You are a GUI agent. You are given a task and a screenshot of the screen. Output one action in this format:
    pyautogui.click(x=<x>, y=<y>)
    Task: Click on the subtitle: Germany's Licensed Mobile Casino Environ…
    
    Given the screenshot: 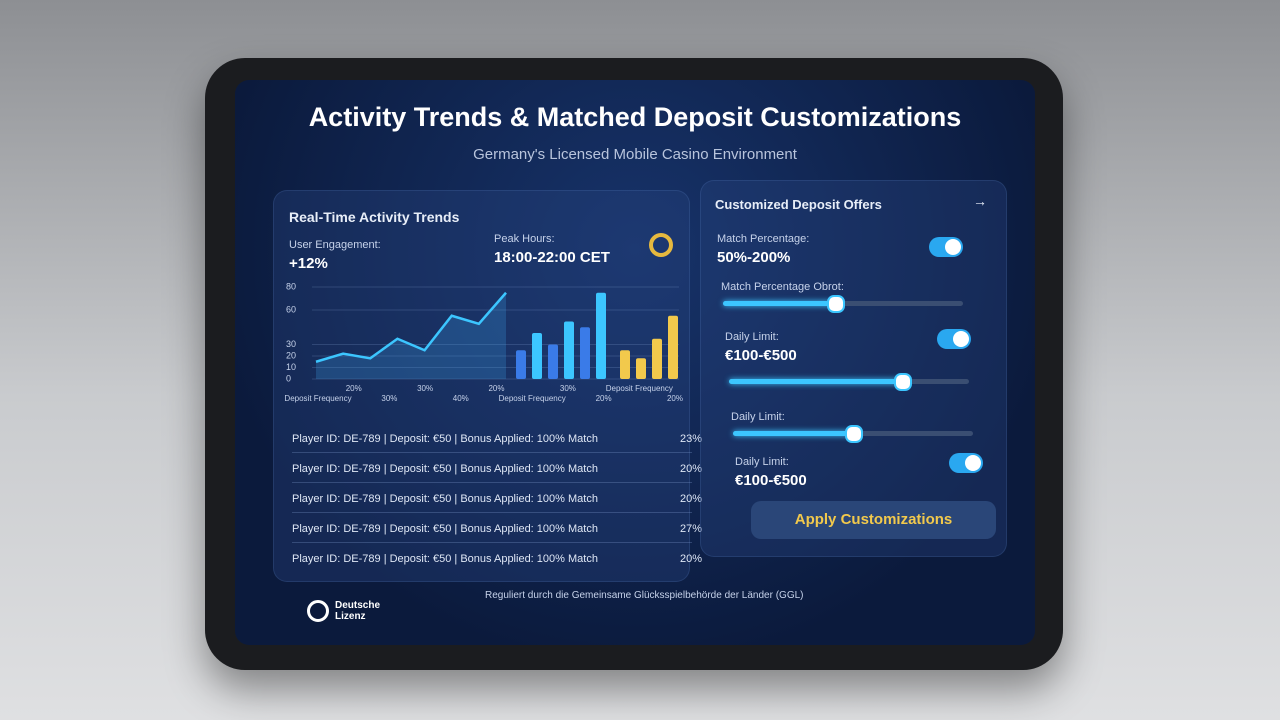 What is the action you would take?
    pyautogui.click(x=635, y=154)
    